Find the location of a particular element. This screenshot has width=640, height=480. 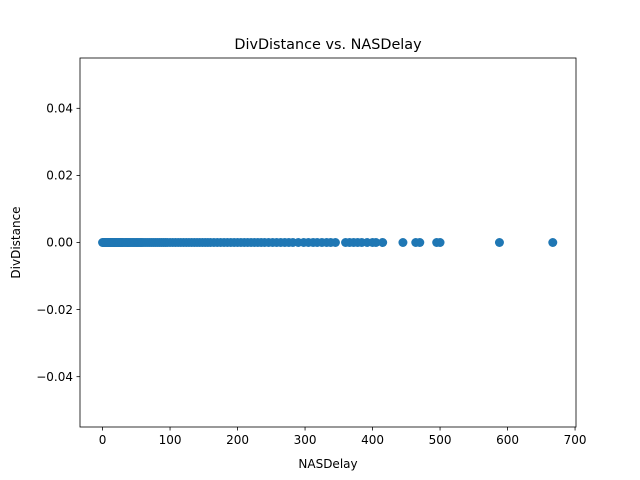

y-axis-title: DivDistance is located at coordinates (16, 242).